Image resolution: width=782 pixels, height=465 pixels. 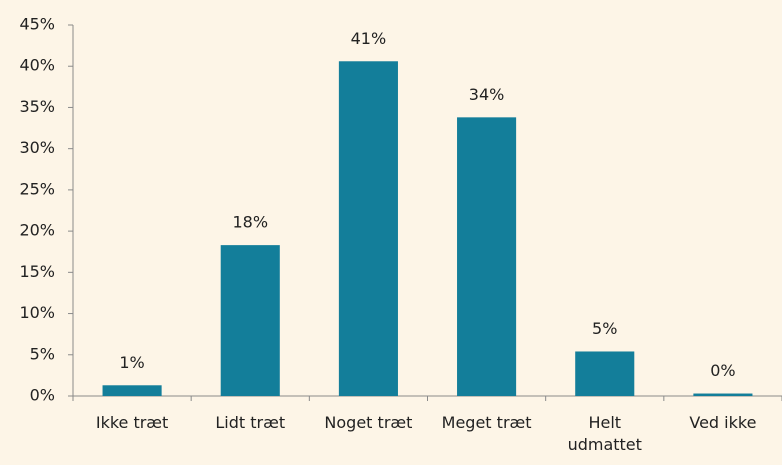 I want to click on x-tick-label: Helt udmattet, so click(x=604, y=433).